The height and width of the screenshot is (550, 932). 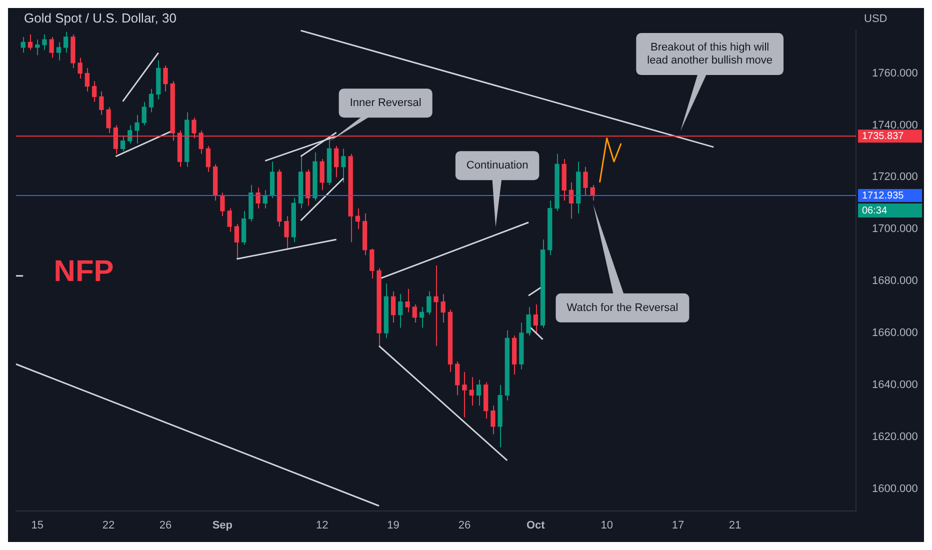 What do you see at coordinates (222, 525) in the screenshot?
I see `x-tick-label: Sep` at bounding box center [222, 525].